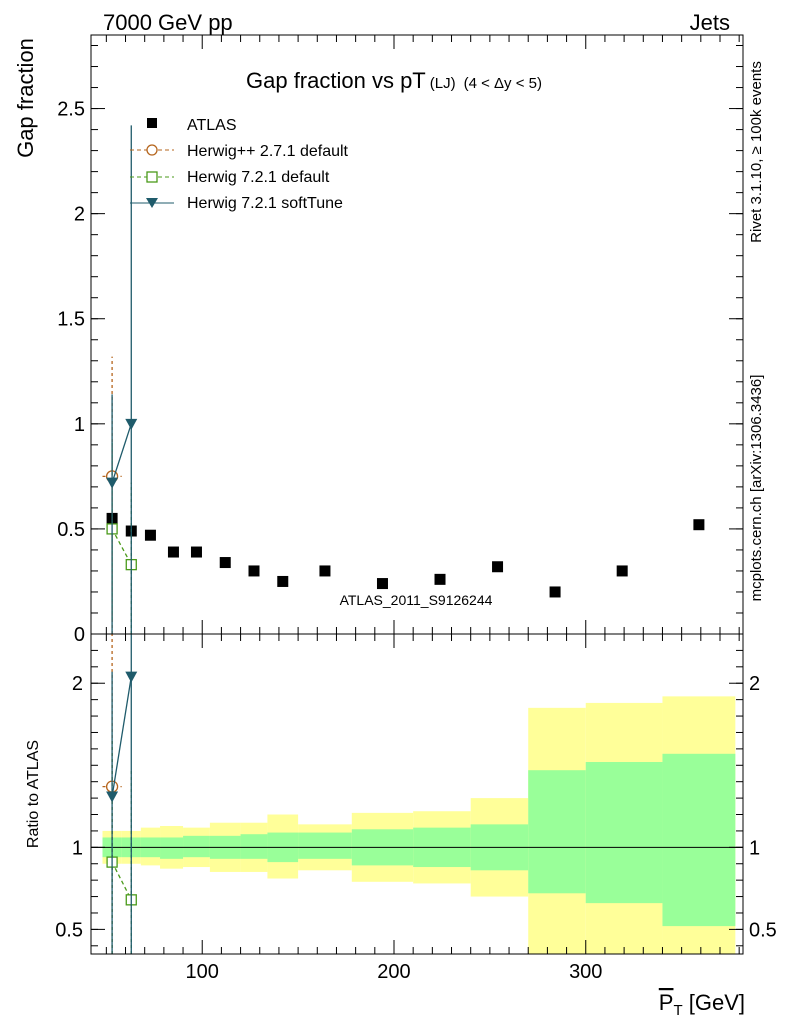  Describe the element at coordinates (71, 530) in the screenshot. I see `main-ytick-label: 0.5` at that location.